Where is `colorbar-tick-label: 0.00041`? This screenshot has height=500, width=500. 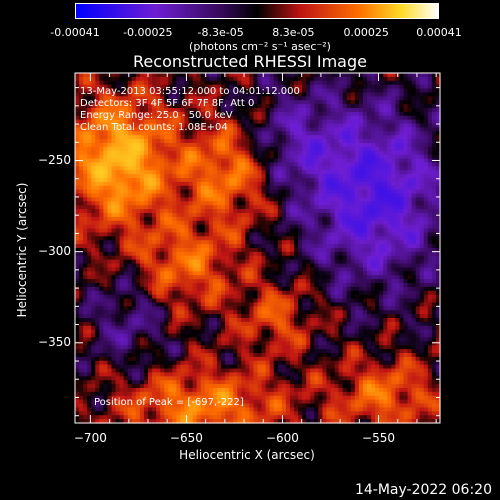
colorbar-tick-label: 0.00041 is located at coordinates (439, 32).